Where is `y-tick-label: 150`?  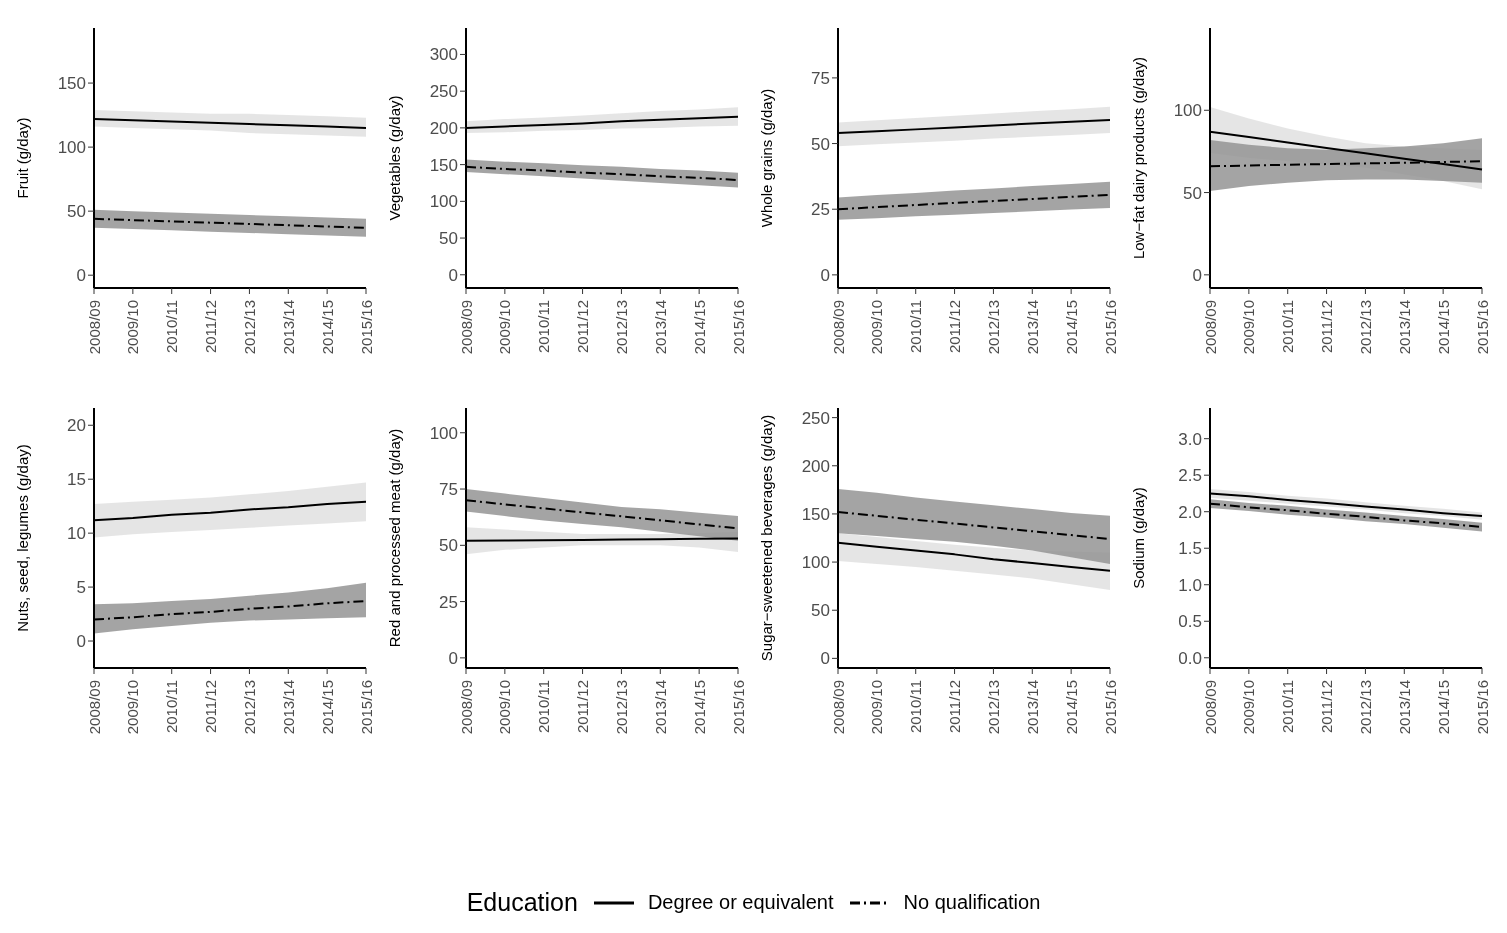
y-tick-label: 150 is located at coordinates (71, 84).